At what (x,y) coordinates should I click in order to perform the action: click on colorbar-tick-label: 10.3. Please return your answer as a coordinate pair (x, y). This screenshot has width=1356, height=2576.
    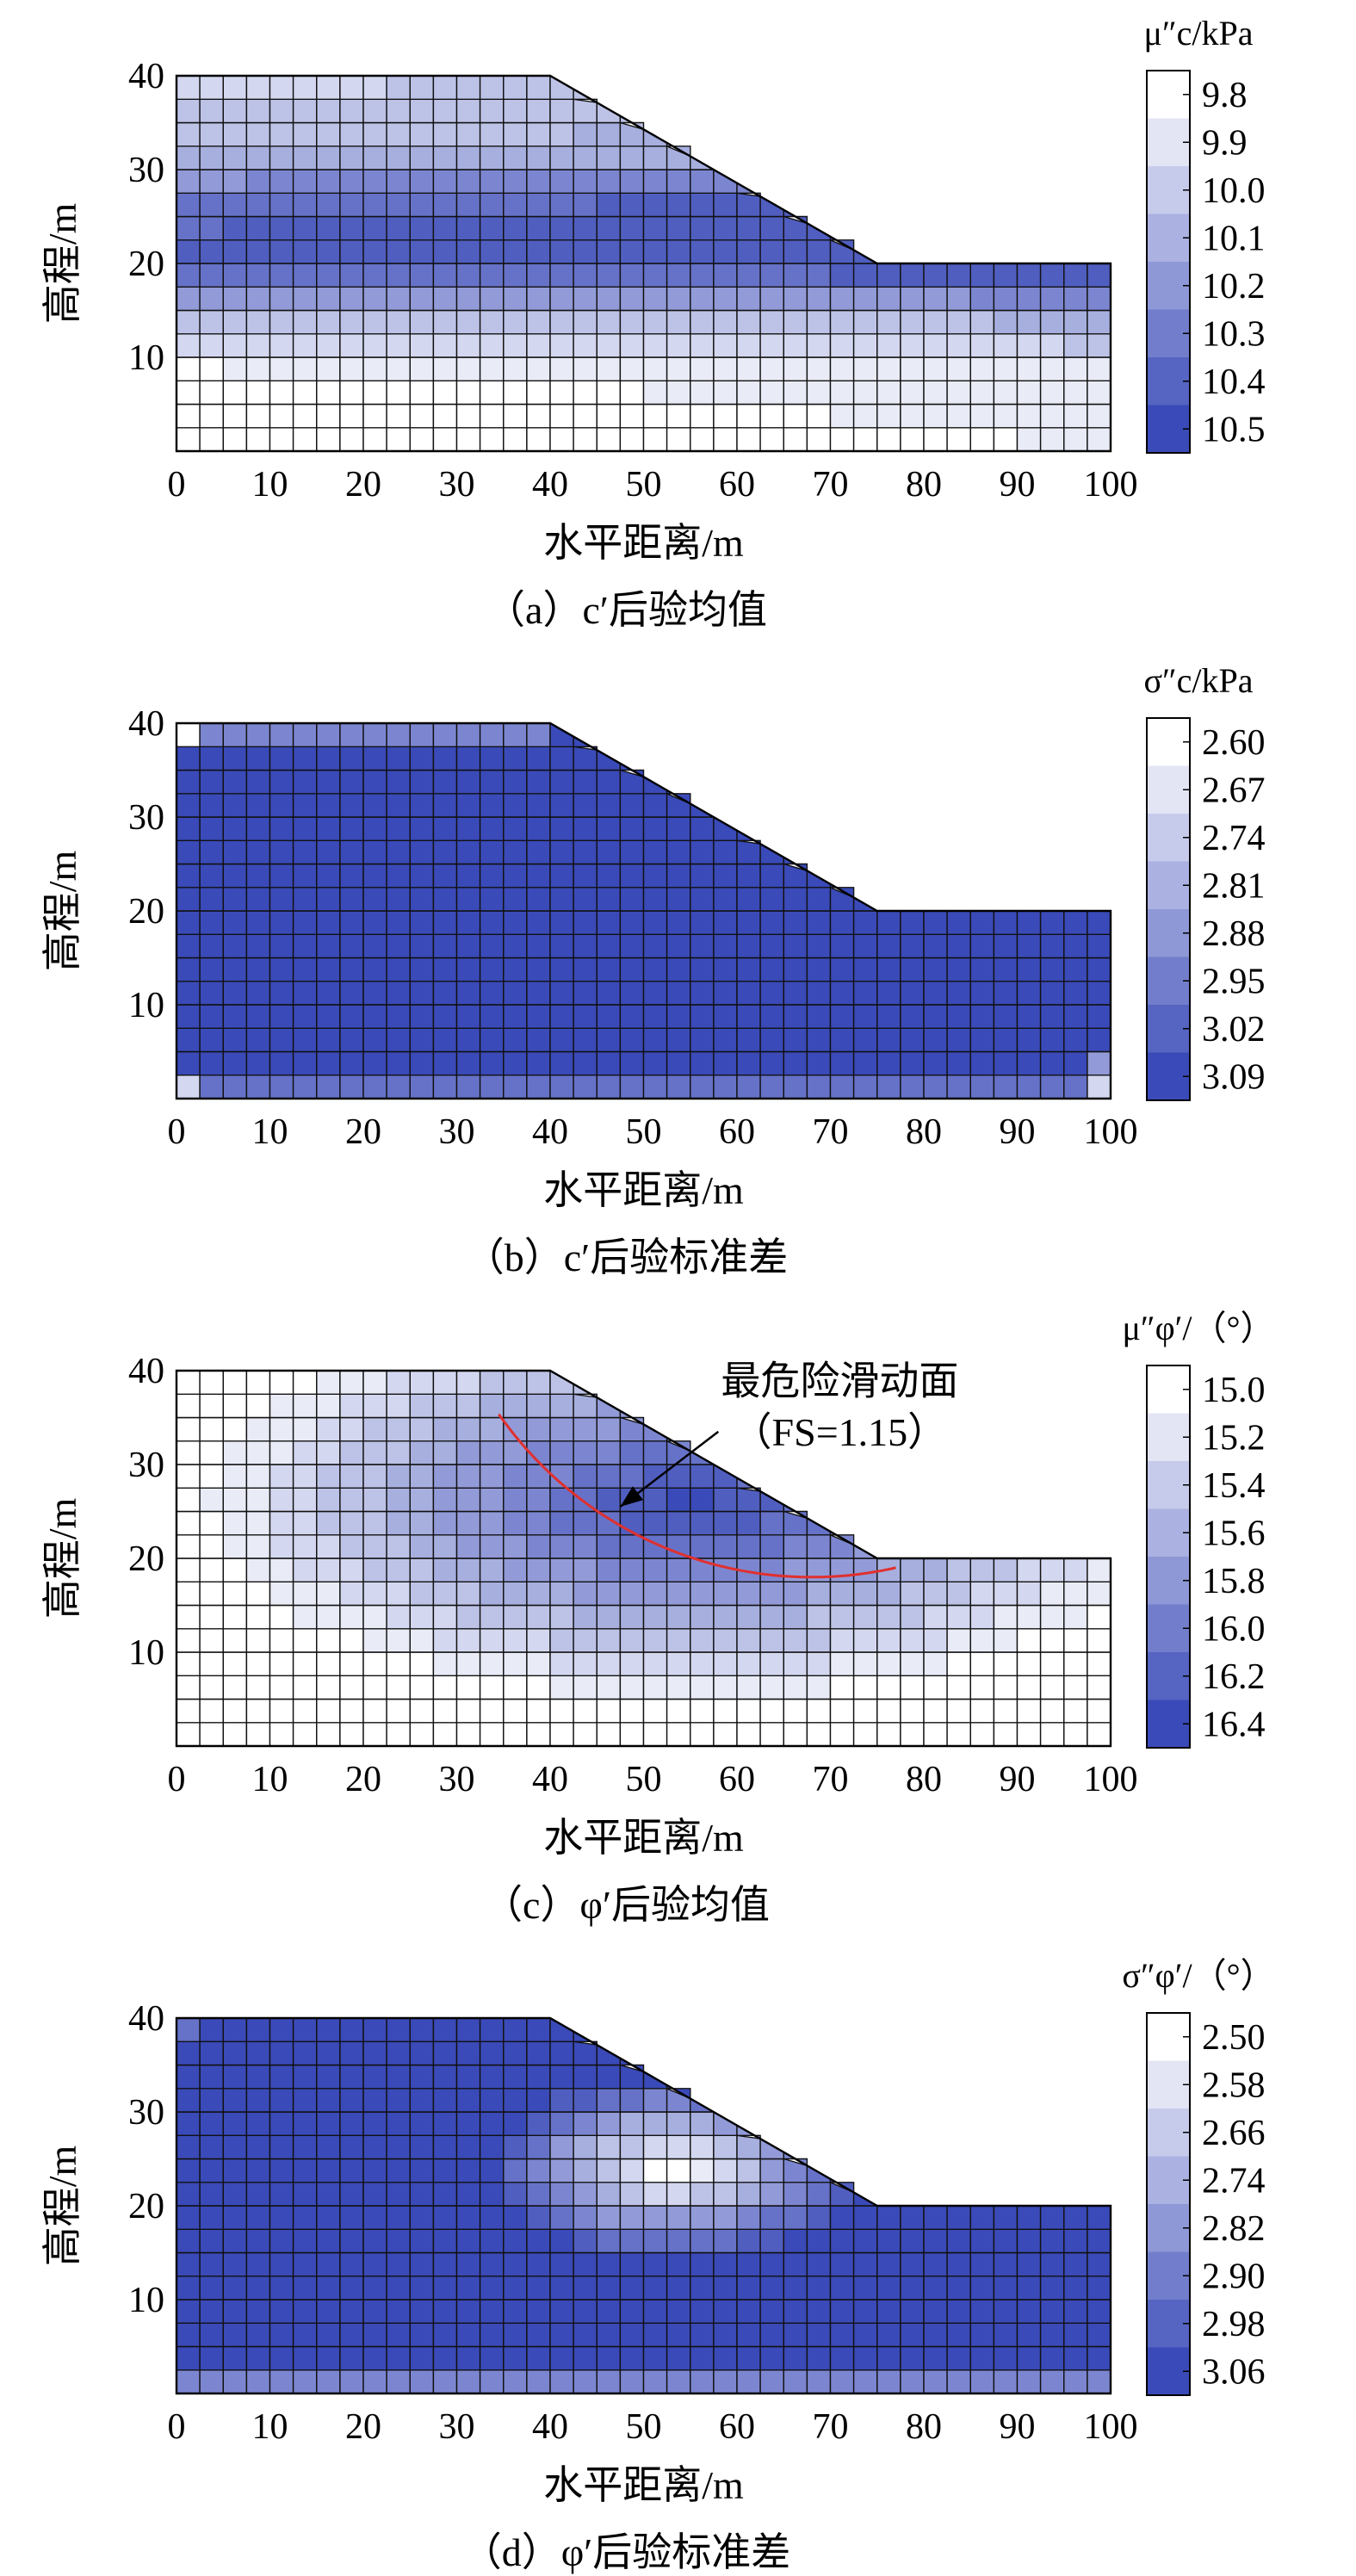
    Looking at the image, I should click on (1234, 334).